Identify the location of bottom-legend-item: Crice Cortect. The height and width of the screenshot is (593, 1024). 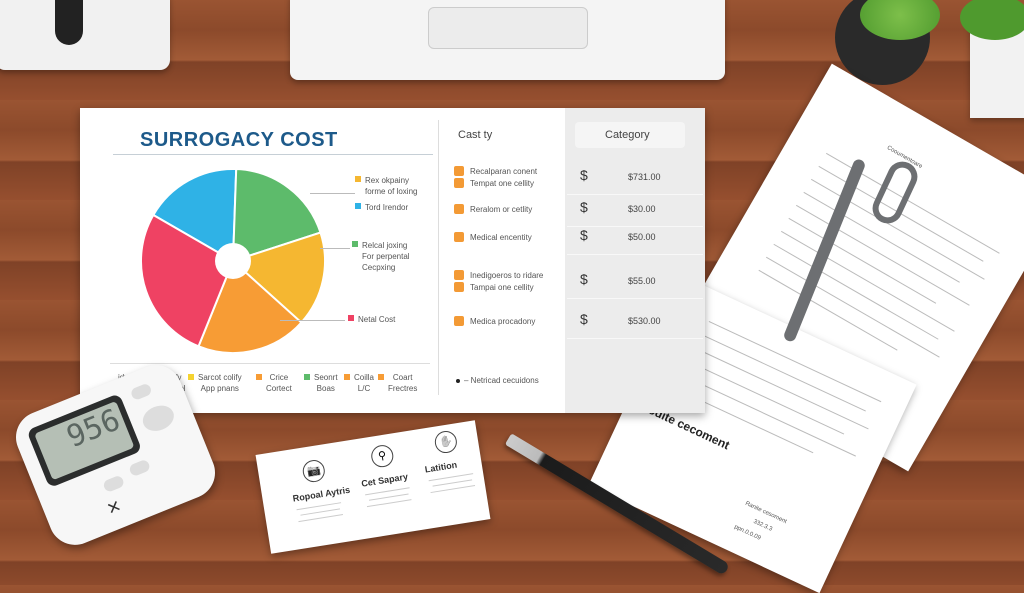
(274, 383).